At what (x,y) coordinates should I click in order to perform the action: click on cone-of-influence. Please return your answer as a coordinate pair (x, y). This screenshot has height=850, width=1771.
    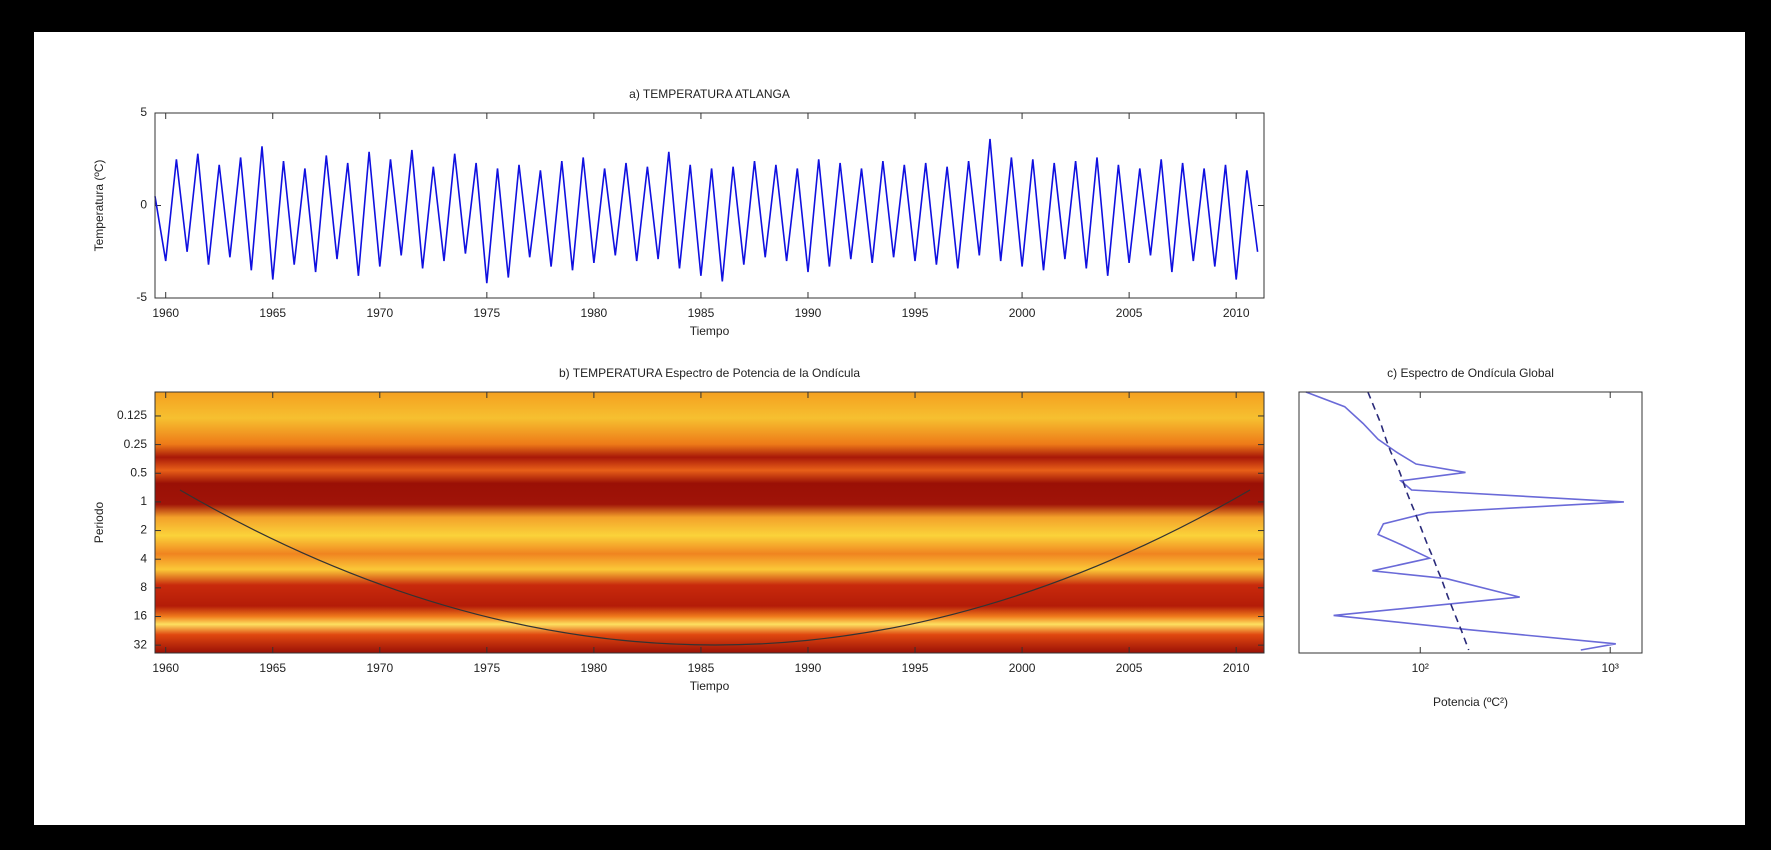
    Looking at the image, I should click on (715, 567).